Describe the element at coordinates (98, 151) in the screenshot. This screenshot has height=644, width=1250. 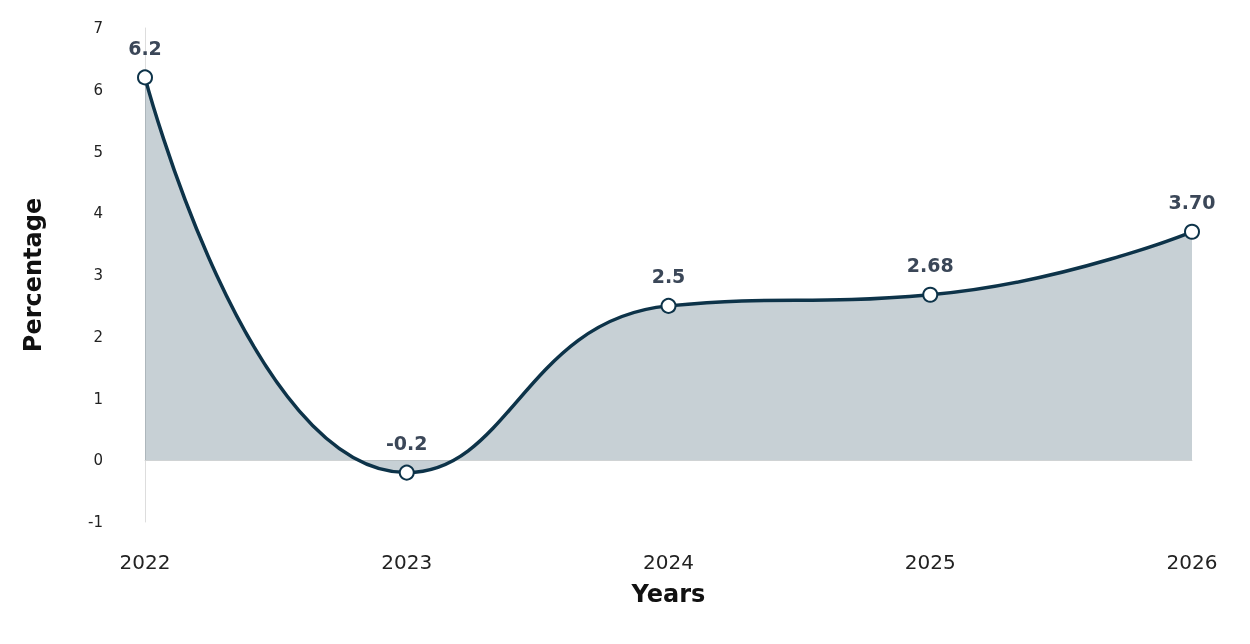
I see `y-tick-label: 5` at that location.